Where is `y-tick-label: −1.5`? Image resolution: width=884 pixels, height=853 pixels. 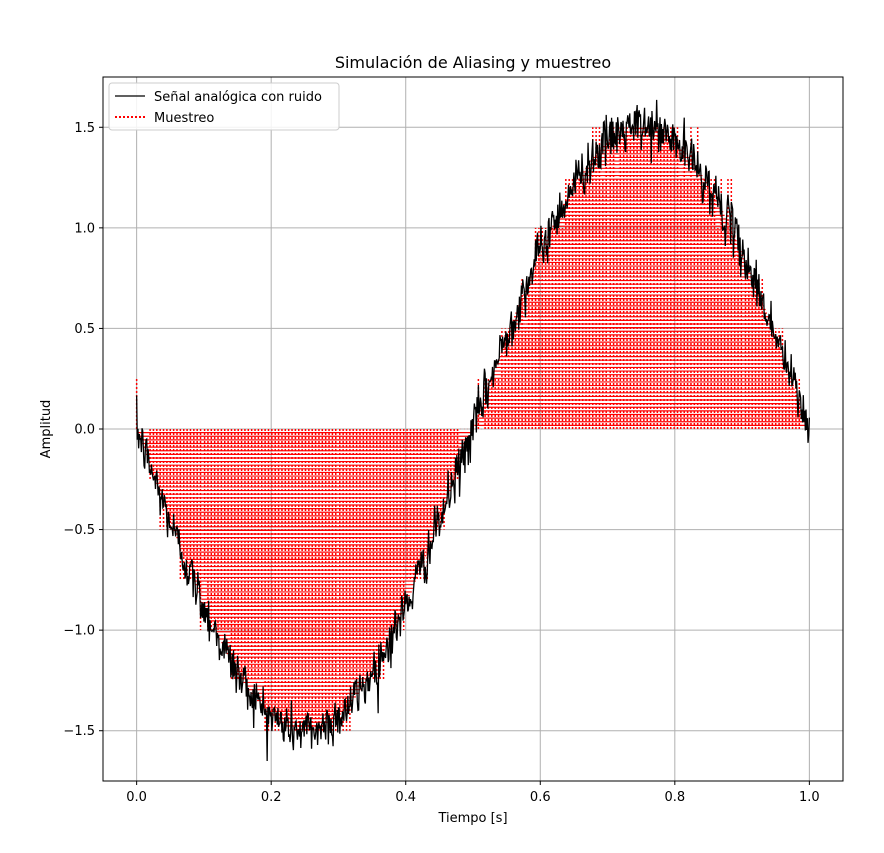
y-tick-label: −1.5 is located at coordinates (79, 731).